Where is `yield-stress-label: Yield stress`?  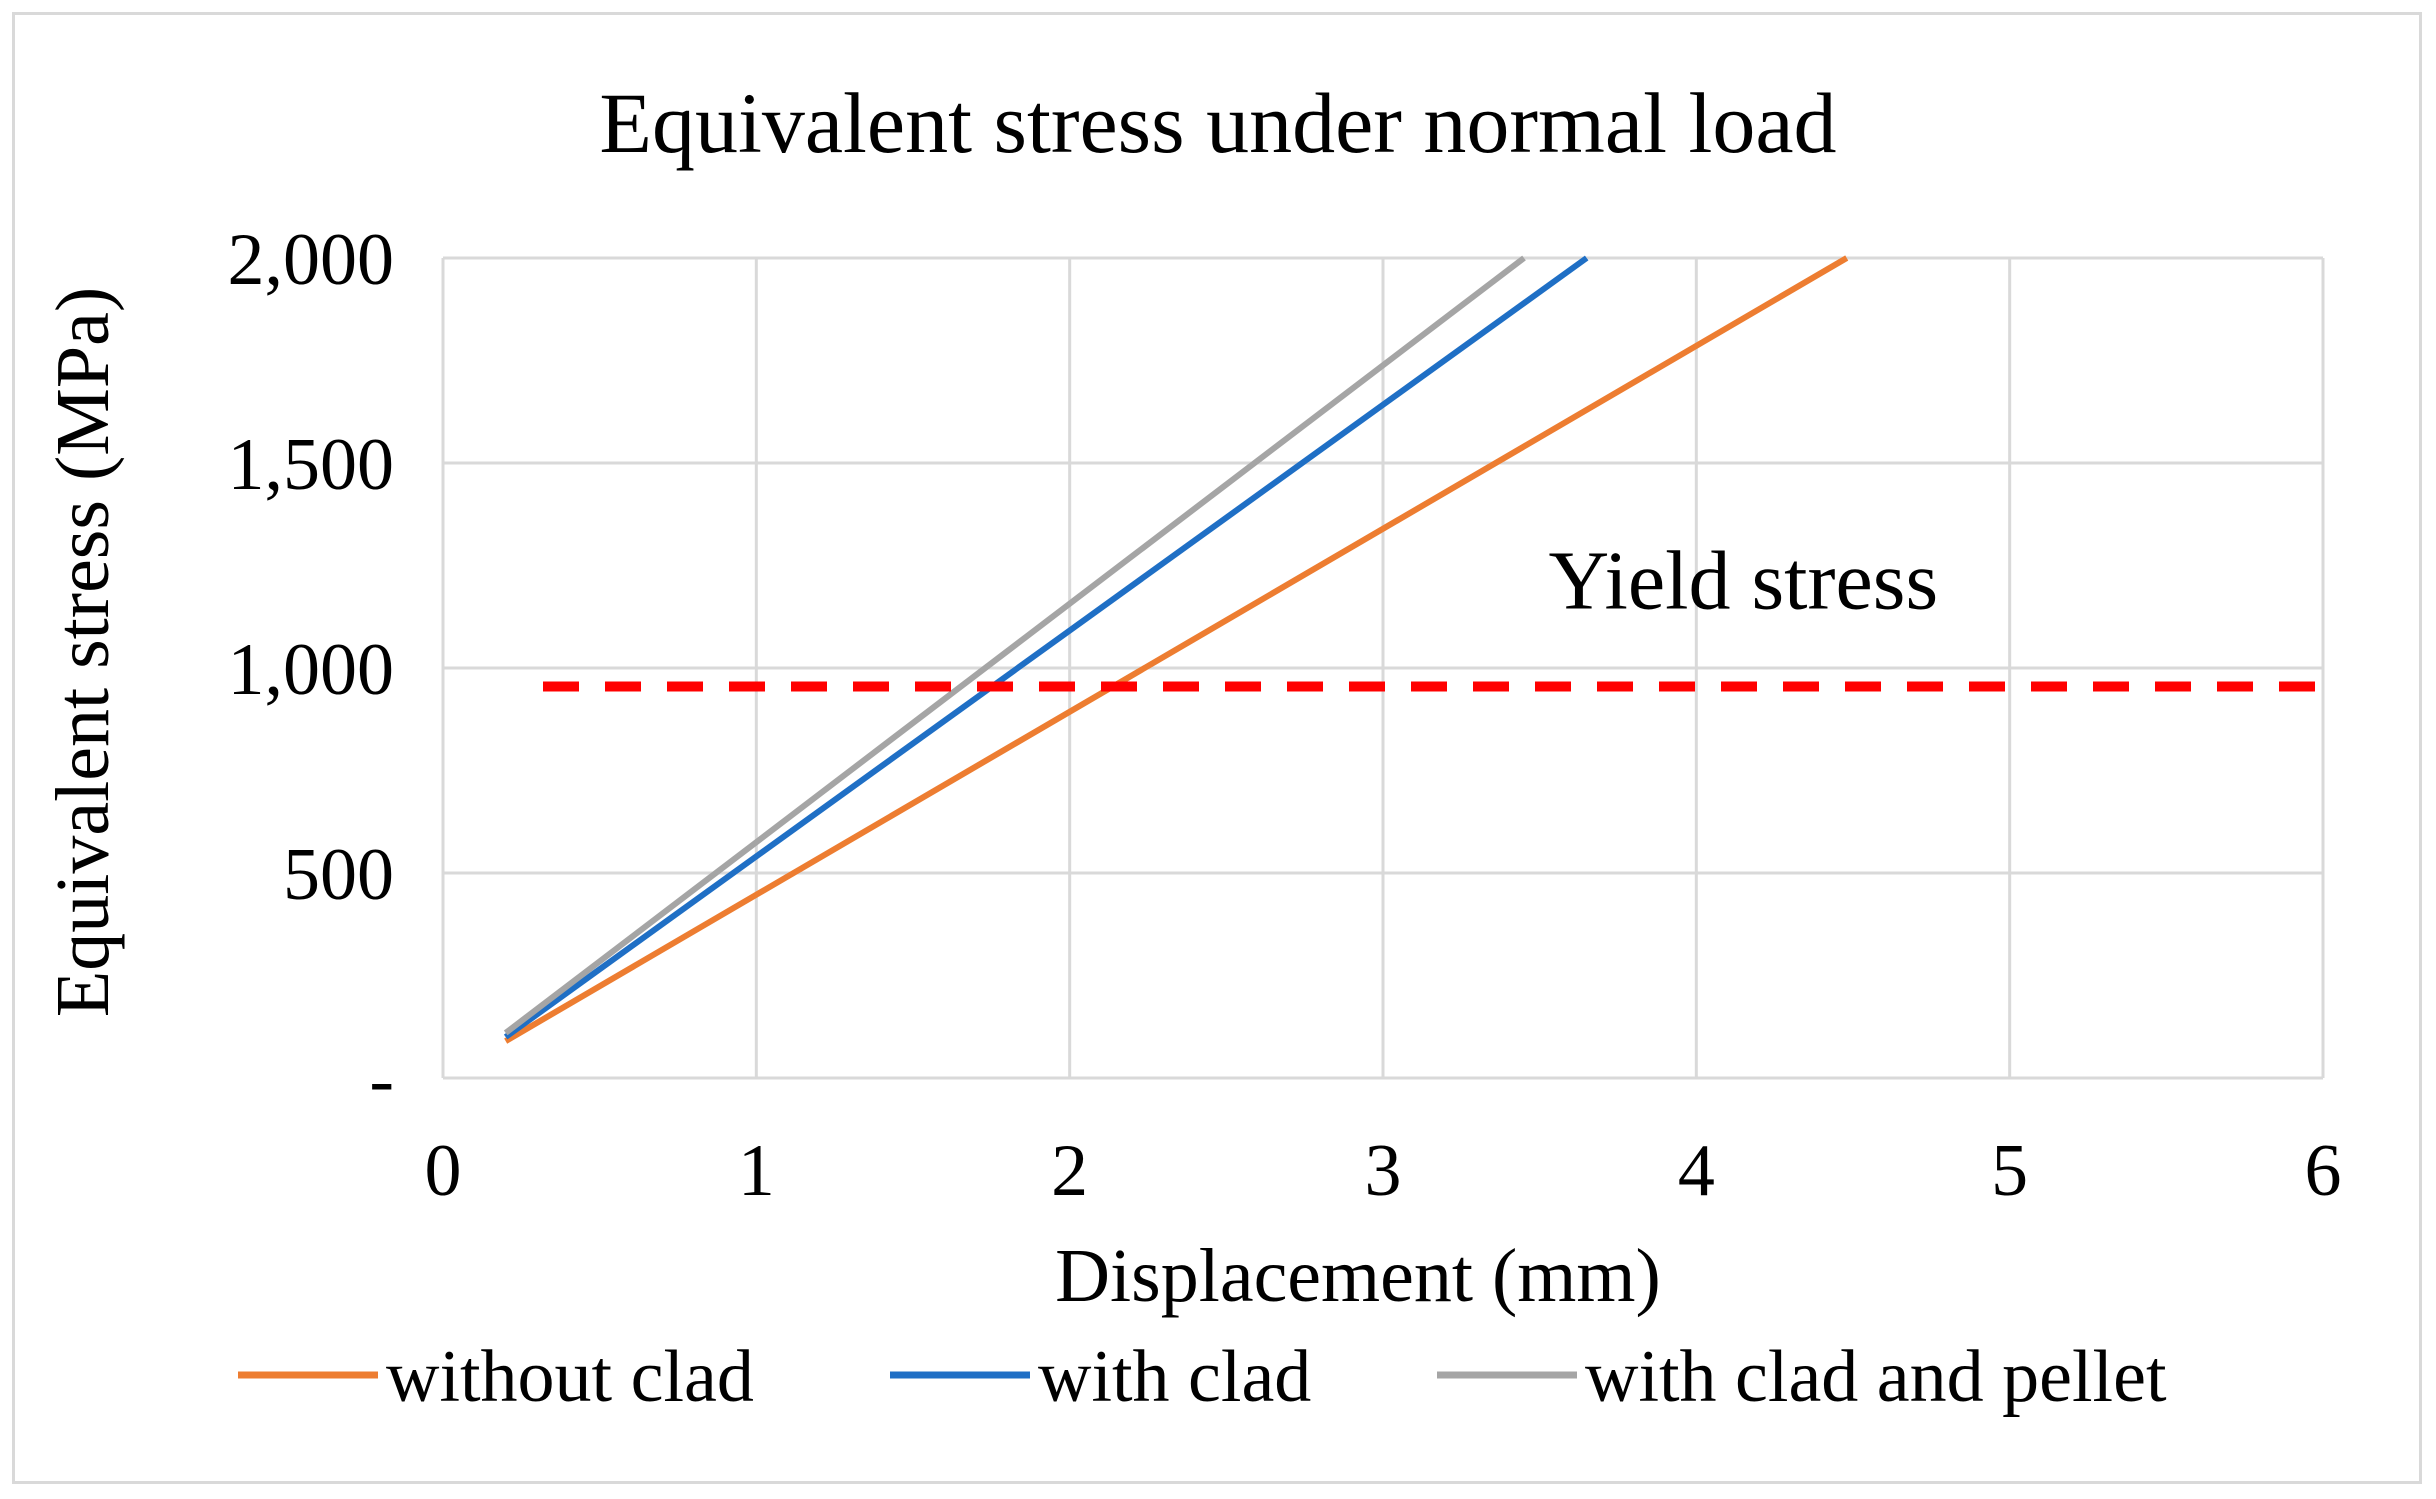
yield-stress-label: Yield stress is located at coordinates (1744, 580).